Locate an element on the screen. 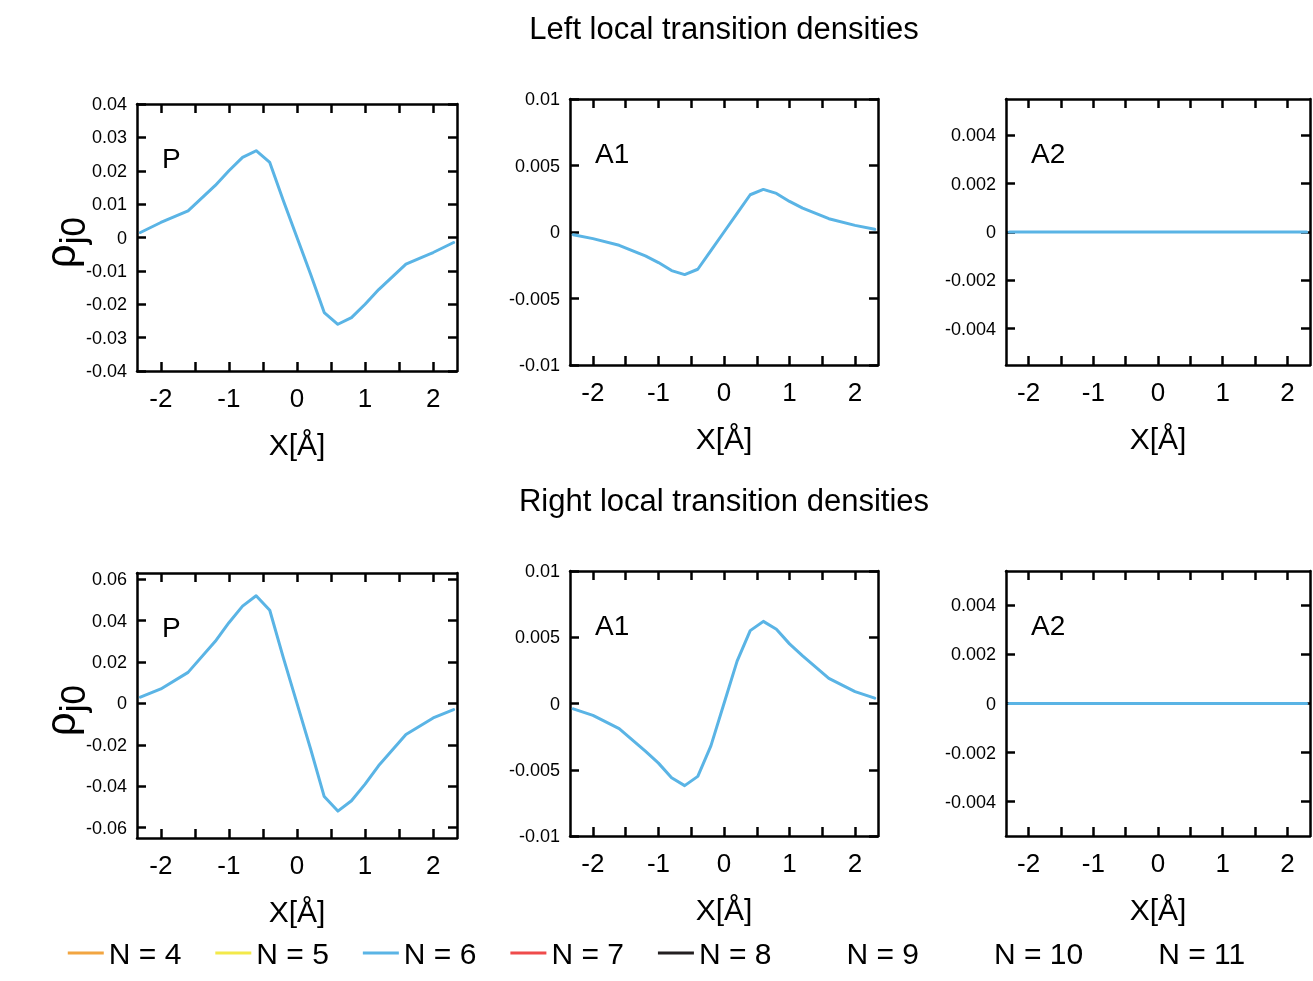 The height and width of the screenshot is (981, 1313). chart-title: Right local transition densities is located at coordinates (724, 501).